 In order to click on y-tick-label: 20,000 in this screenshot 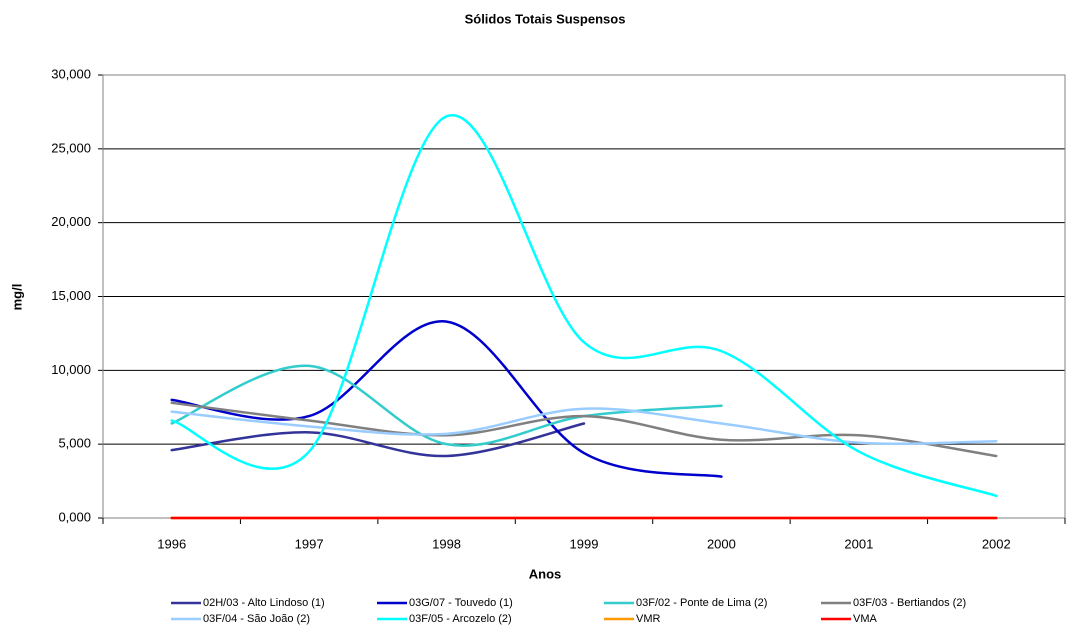, I will do `click(71, 221)`.